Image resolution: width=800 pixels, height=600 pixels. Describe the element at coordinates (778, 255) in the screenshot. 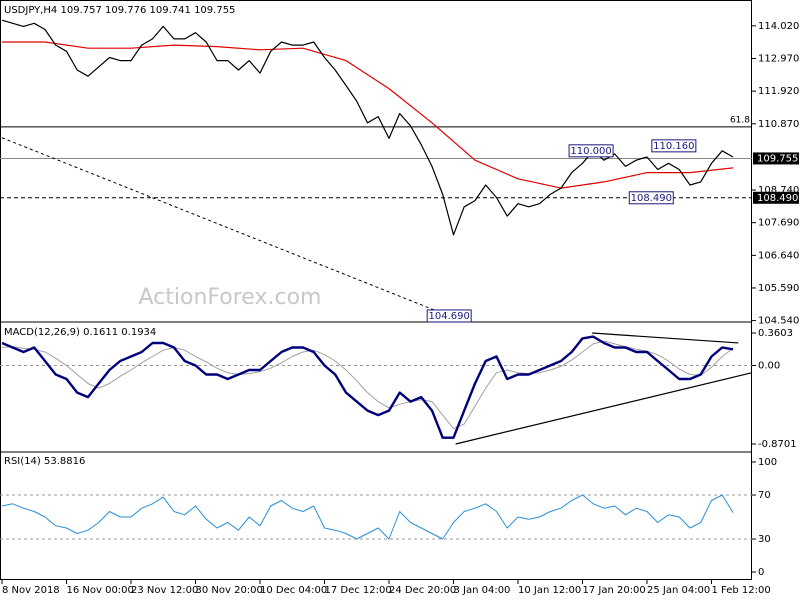

I see `y-tick-label: 106.640` at that location.